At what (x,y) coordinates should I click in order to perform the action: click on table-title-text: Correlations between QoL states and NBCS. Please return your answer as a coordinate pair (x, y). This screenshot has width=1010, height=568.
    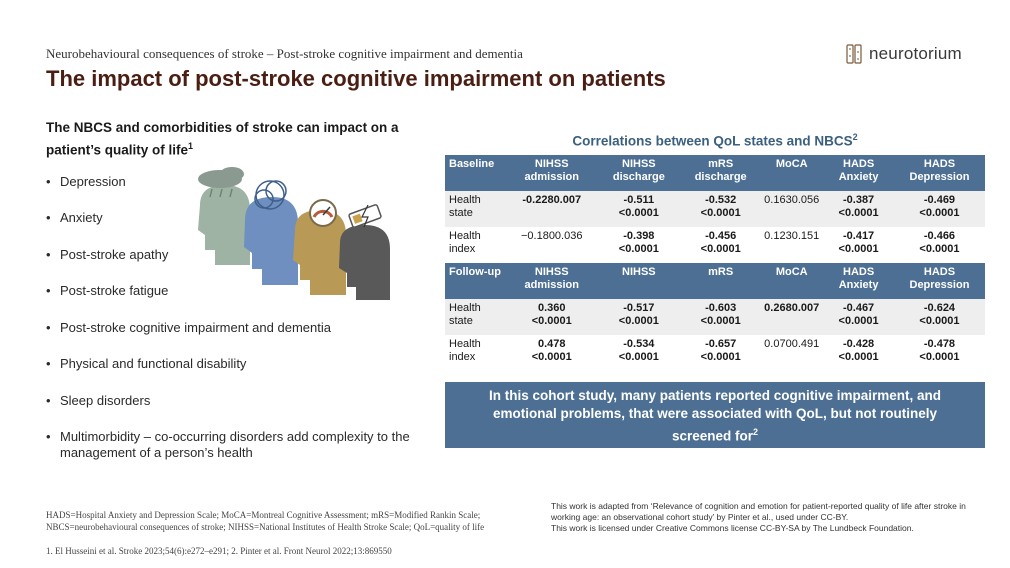
    Looking at the image, I should click on (712, 141).